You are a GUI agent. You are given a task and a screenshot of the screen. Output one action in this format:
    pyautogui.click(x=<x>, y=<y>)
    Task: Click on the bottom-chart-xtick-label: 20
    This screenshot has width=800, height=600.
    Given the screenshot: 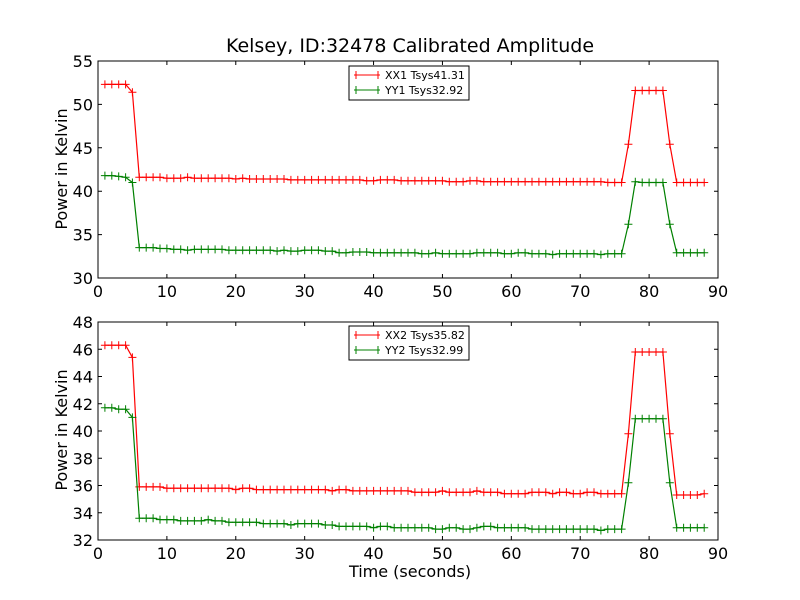 What is the action you would take?
    pyautogui.click(x=236, y=553)
    